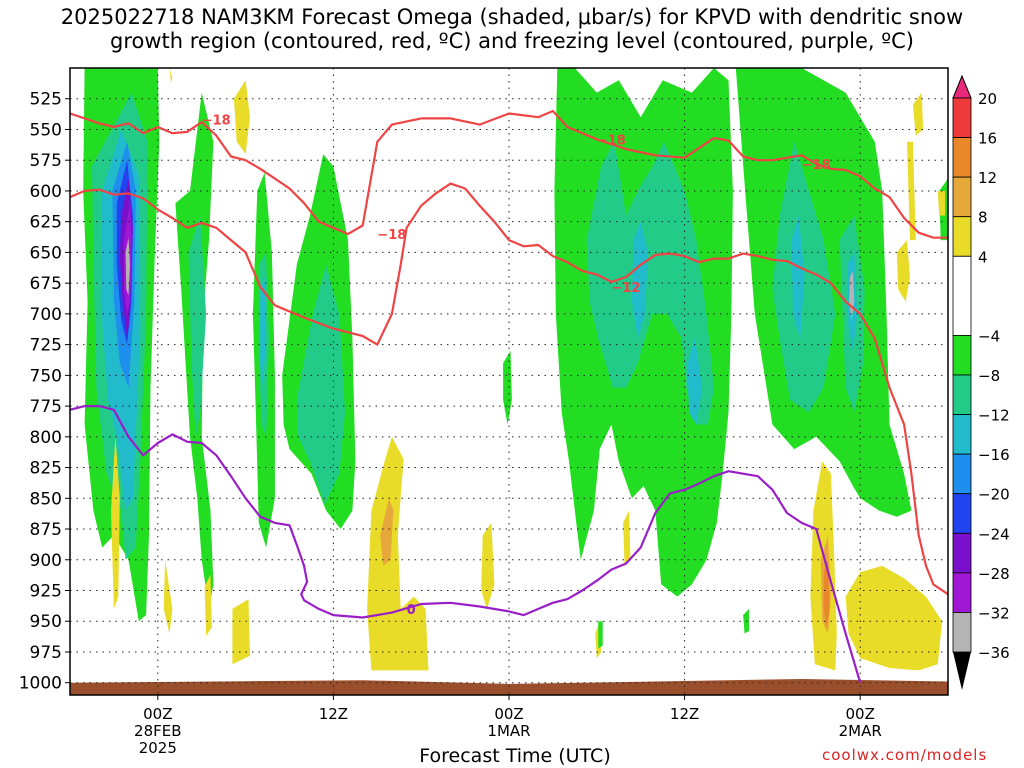 Image resolution: width=1024 pixels, height=768 pixels. I want to click on y-tick-label-750: 750, so click(46, 376).